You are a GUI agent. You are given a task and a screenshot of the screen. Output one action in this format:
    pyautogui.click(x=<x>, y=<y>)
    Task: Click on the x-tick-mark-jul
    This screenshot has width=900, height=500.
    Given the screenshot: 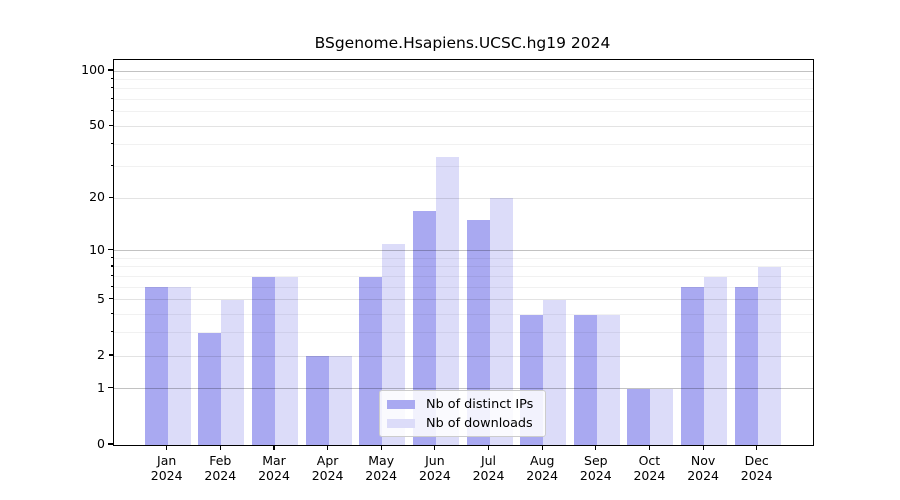 What is the action you would take?
    pyautogui.click(x=488, y=447)
    